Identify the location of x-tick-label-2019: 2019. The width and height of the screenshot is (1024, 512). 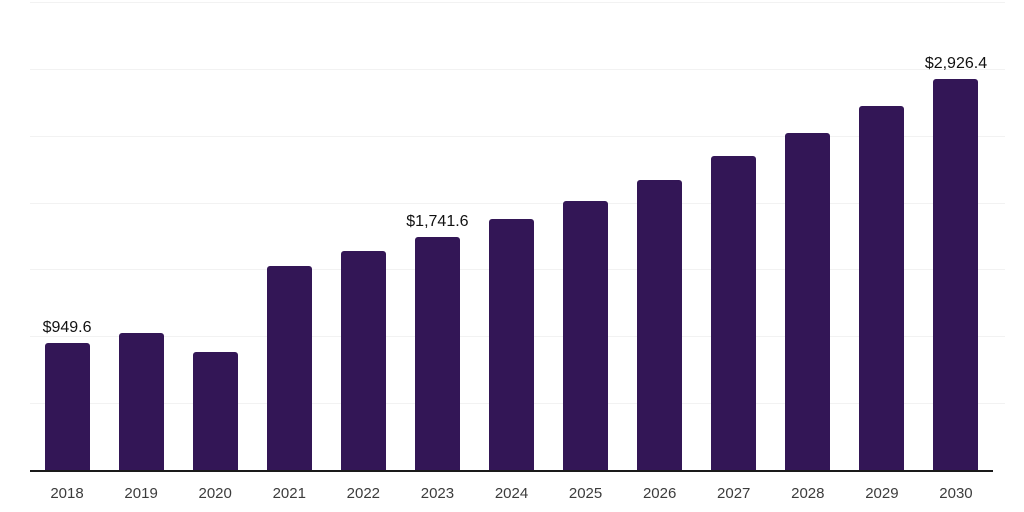
(141, 493).